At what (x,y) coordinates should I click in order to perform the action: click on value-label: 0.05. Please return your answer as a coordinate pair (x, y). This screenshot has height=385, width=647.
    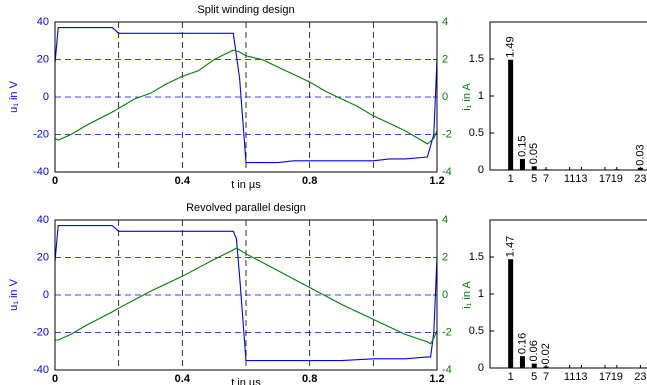
    Looking at the image, I should click on (534, 153).